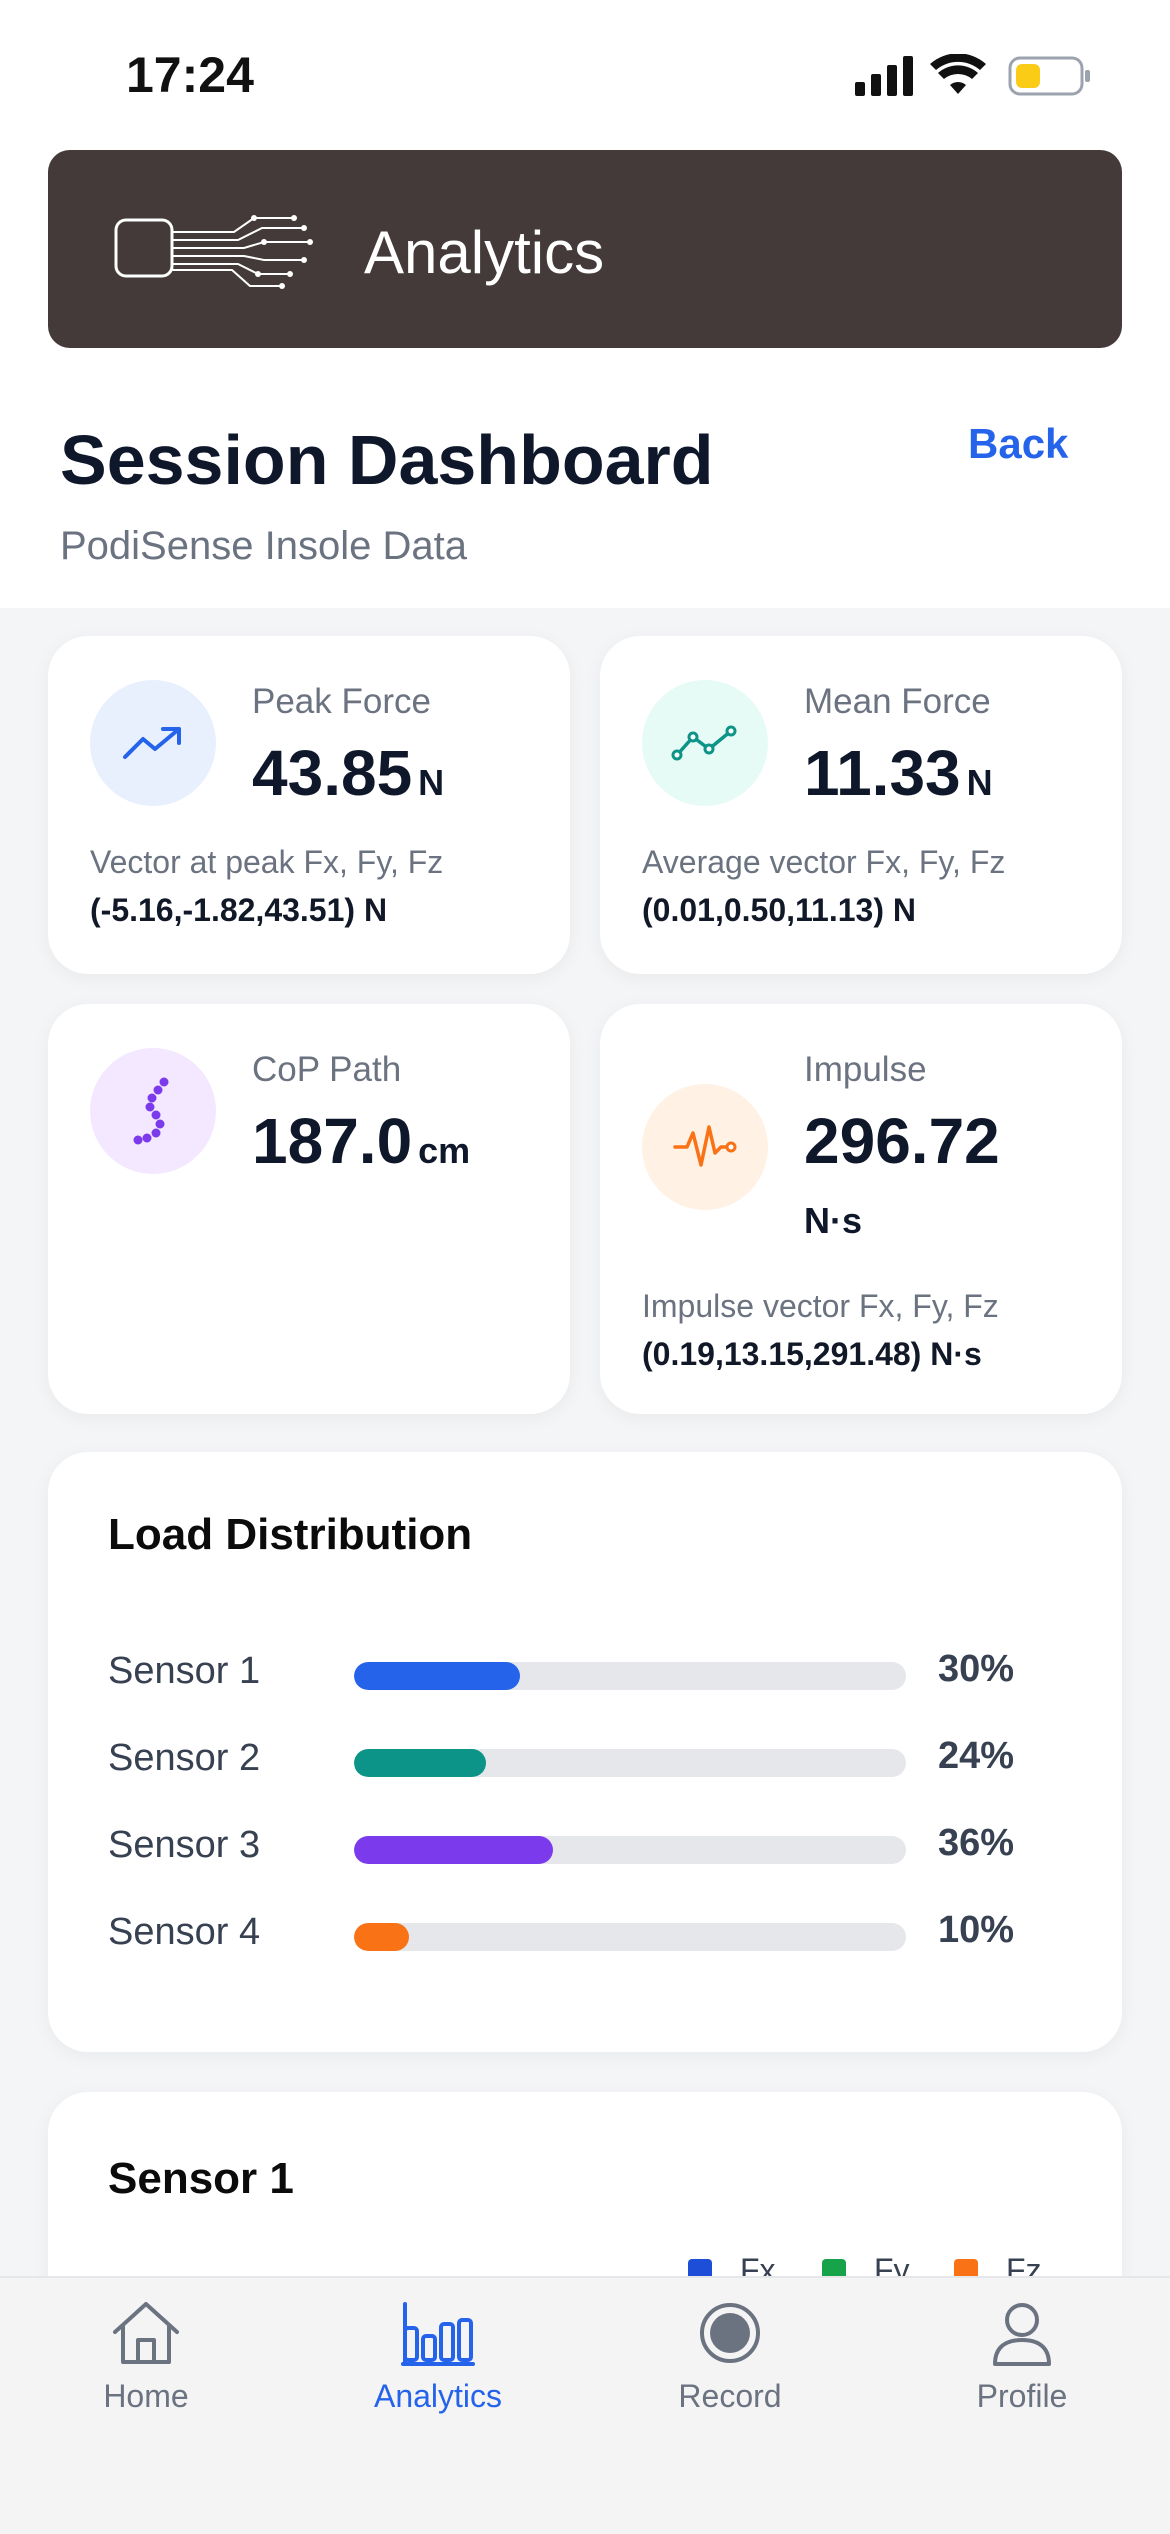  I want to click on impulse-vector-value: (0.19,13.15,291.48) N·s, so click(812, 1354).